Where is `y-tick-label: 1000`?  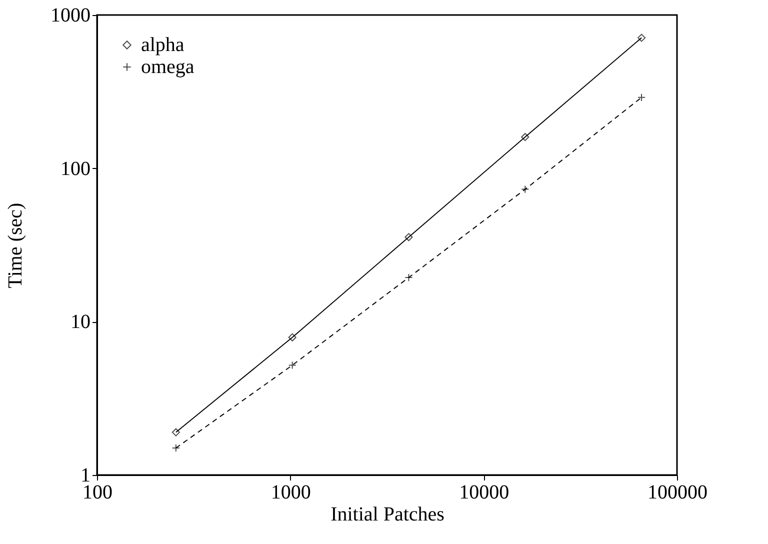 y-tick-label: 1000 is located at coordinates (70, 15).